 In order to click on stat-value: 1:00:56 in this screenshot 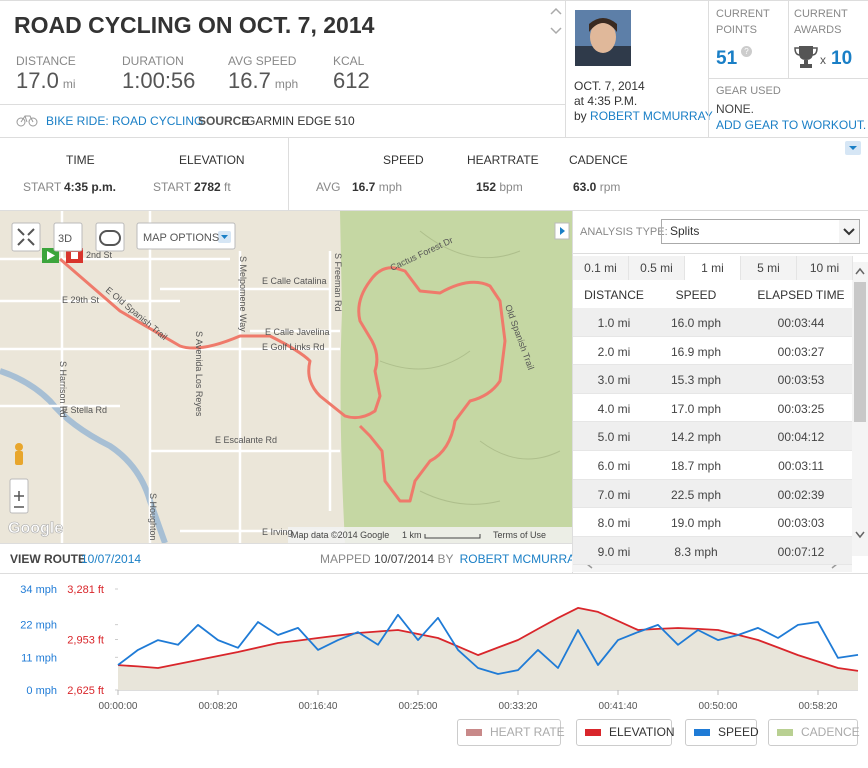, I will do `click(159, 80)`.